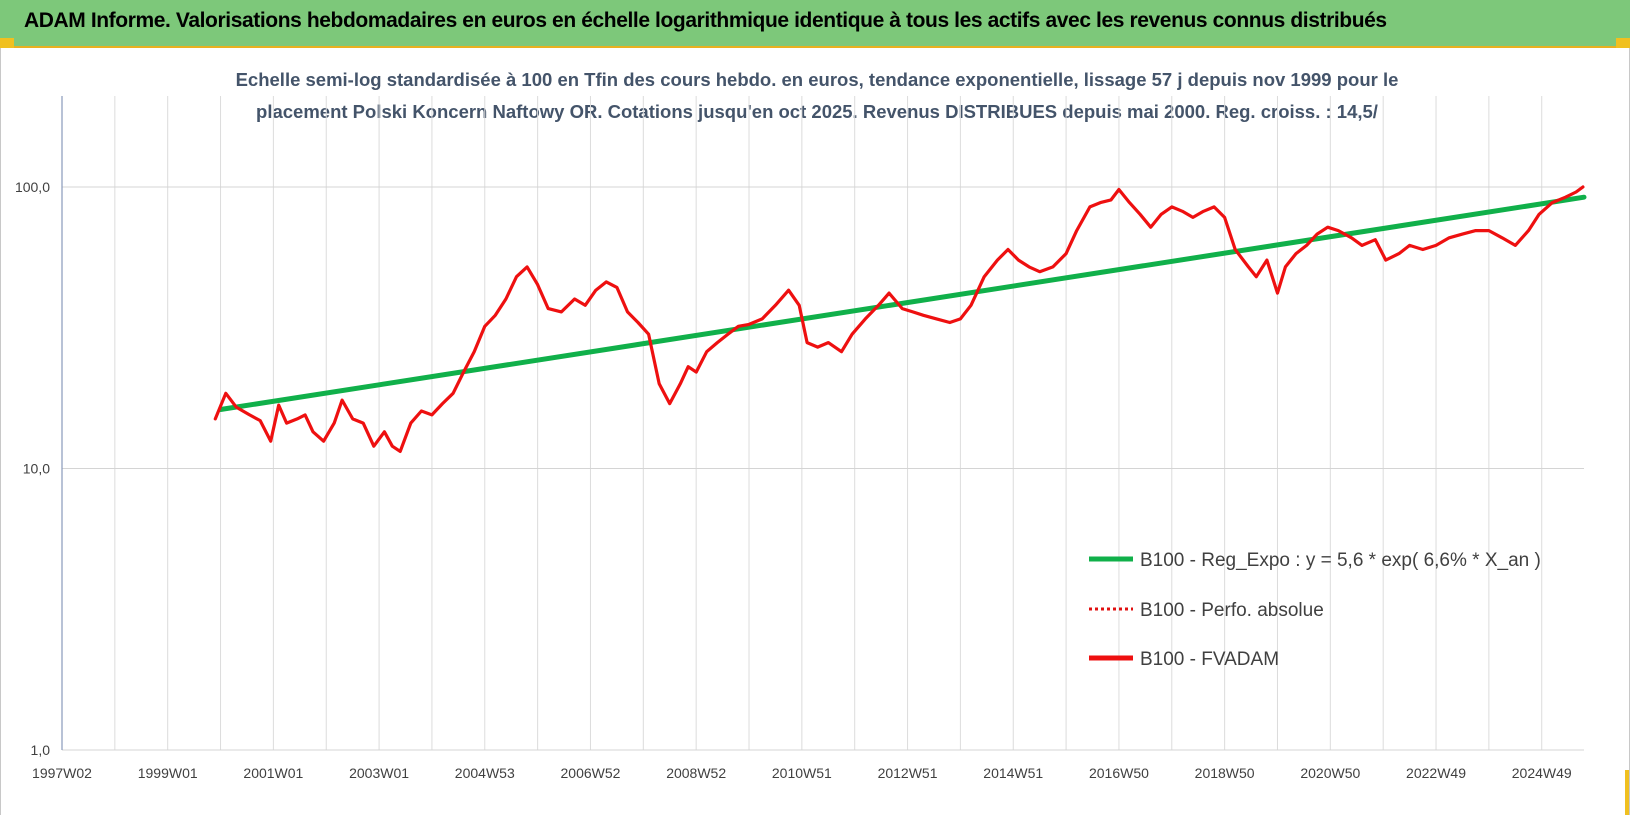 Image resolution: width=1630 pixels, height=815 pixels. Describe the element at coordinates (1436, 773) in the screenshot. I see `x-tick-label: 2022W49` at that location.